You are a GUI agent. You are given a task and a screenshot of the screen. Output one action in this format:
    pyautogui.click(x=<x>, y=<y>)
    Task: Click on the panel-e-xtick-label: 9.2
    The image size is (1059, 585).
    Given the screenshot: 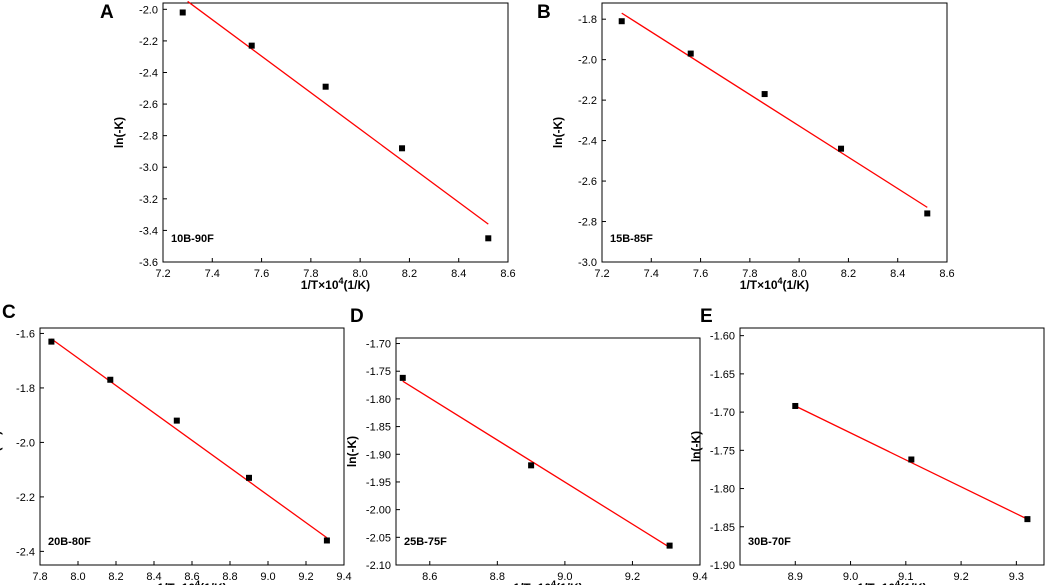 What is the action you would take?
    pyautogui.click(x=960, y=577)
    